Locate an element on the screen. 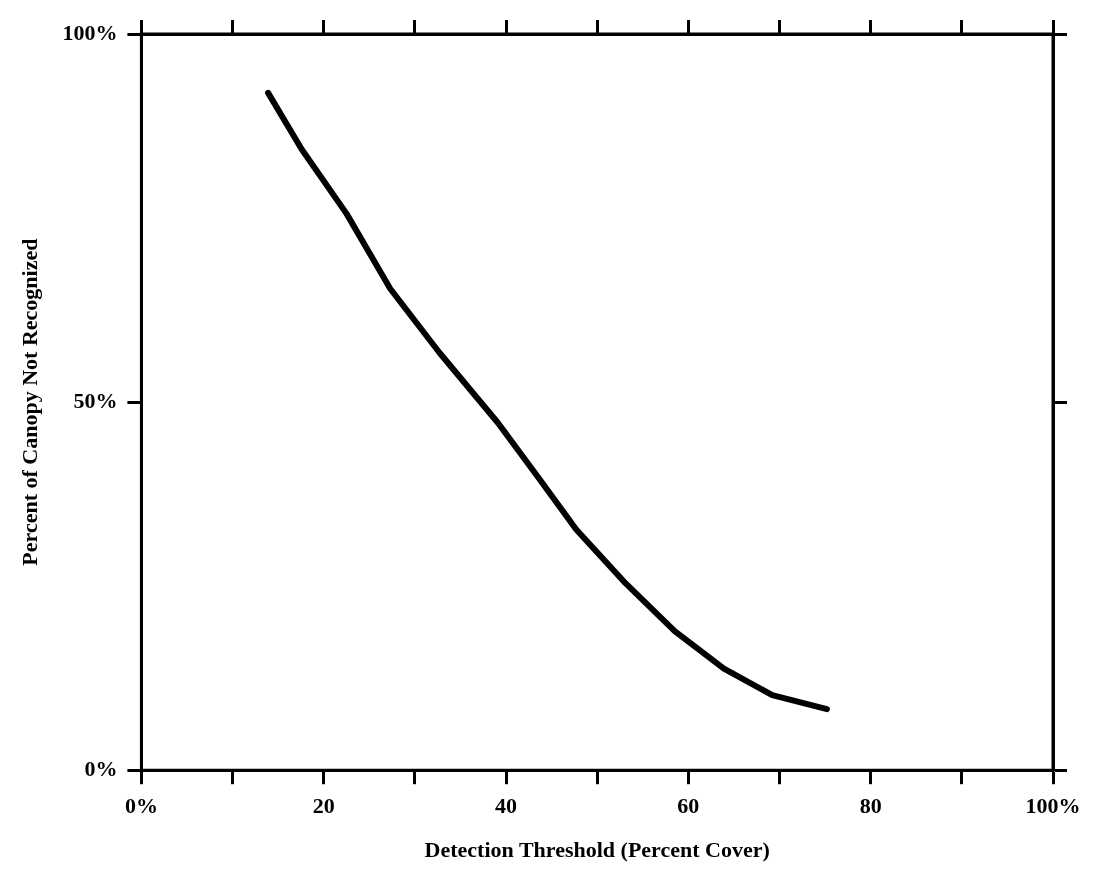 This screenshot has height=883, width=1107. x-tick-label: 80 is located at coordinates (870, 806).